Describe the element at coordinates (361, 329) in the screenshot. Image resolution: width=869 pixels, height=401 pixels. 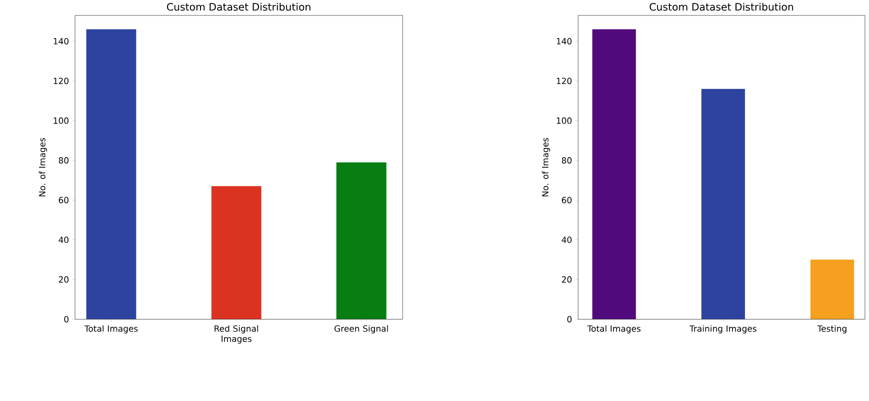
I see `x-tick-label: Green Signal` at that location.